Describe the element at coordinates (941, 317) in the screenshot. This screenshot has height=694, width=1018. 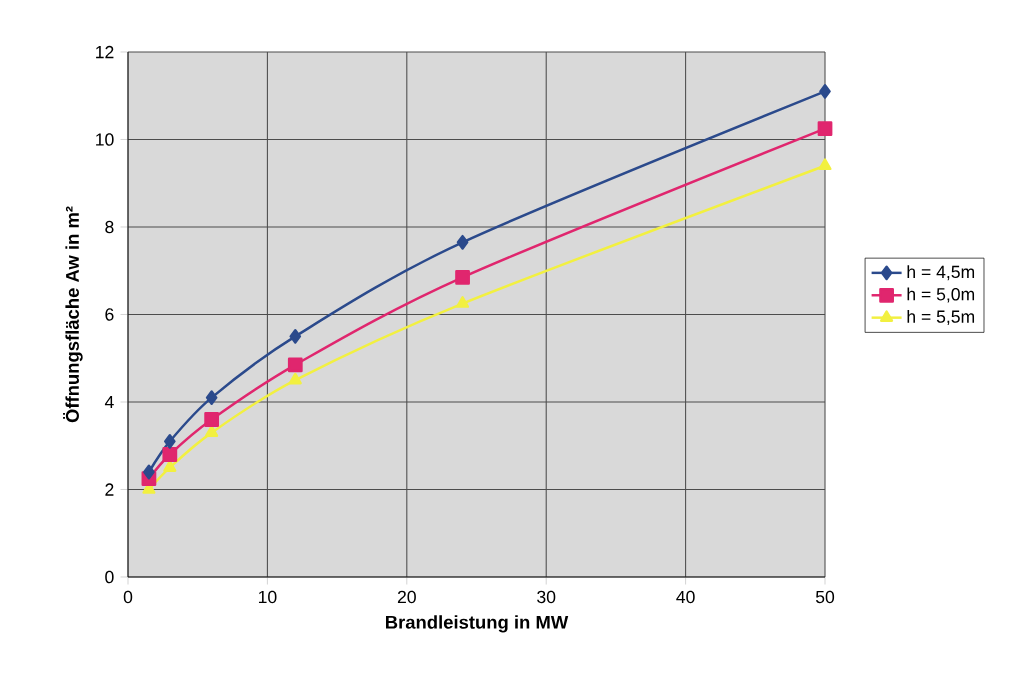
I see `legend-label: h = 5,5m` at that location.